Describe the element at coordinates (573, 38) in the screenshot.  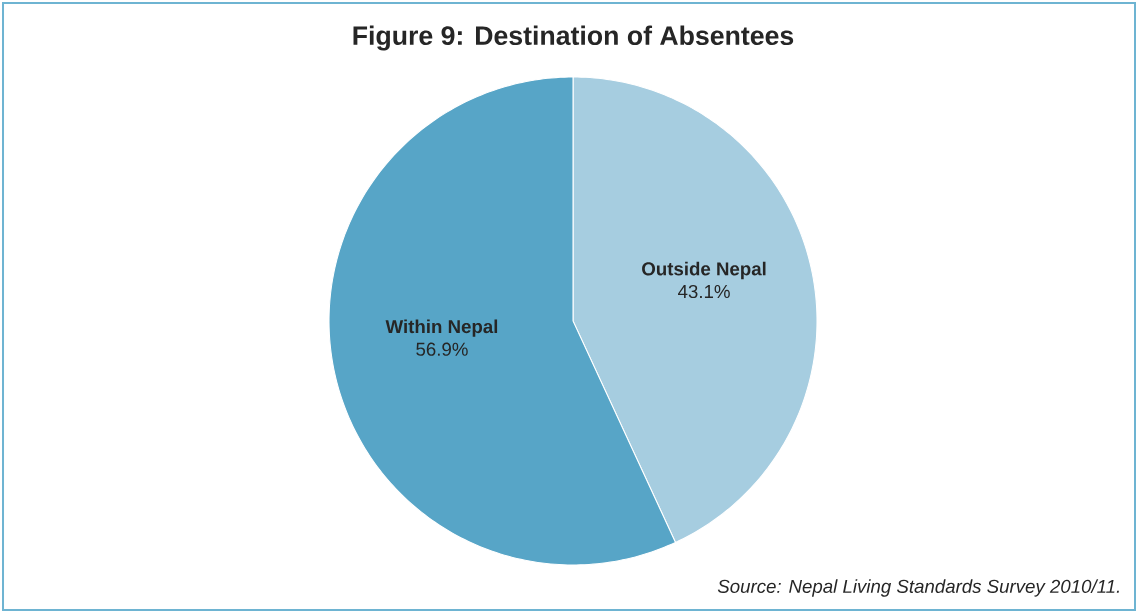
I see `chart-title: Figure 9: Destination of Absentees` at that location.